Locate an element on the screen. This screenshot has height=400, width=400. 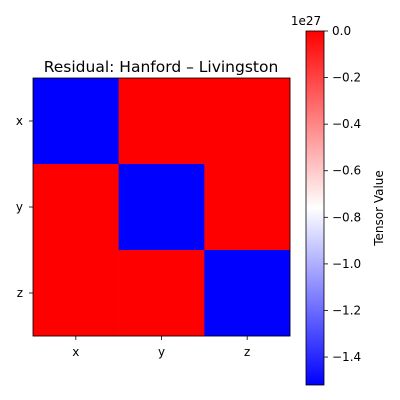
colorbar-label: Tensor Value is located at coordinates (379, 208).